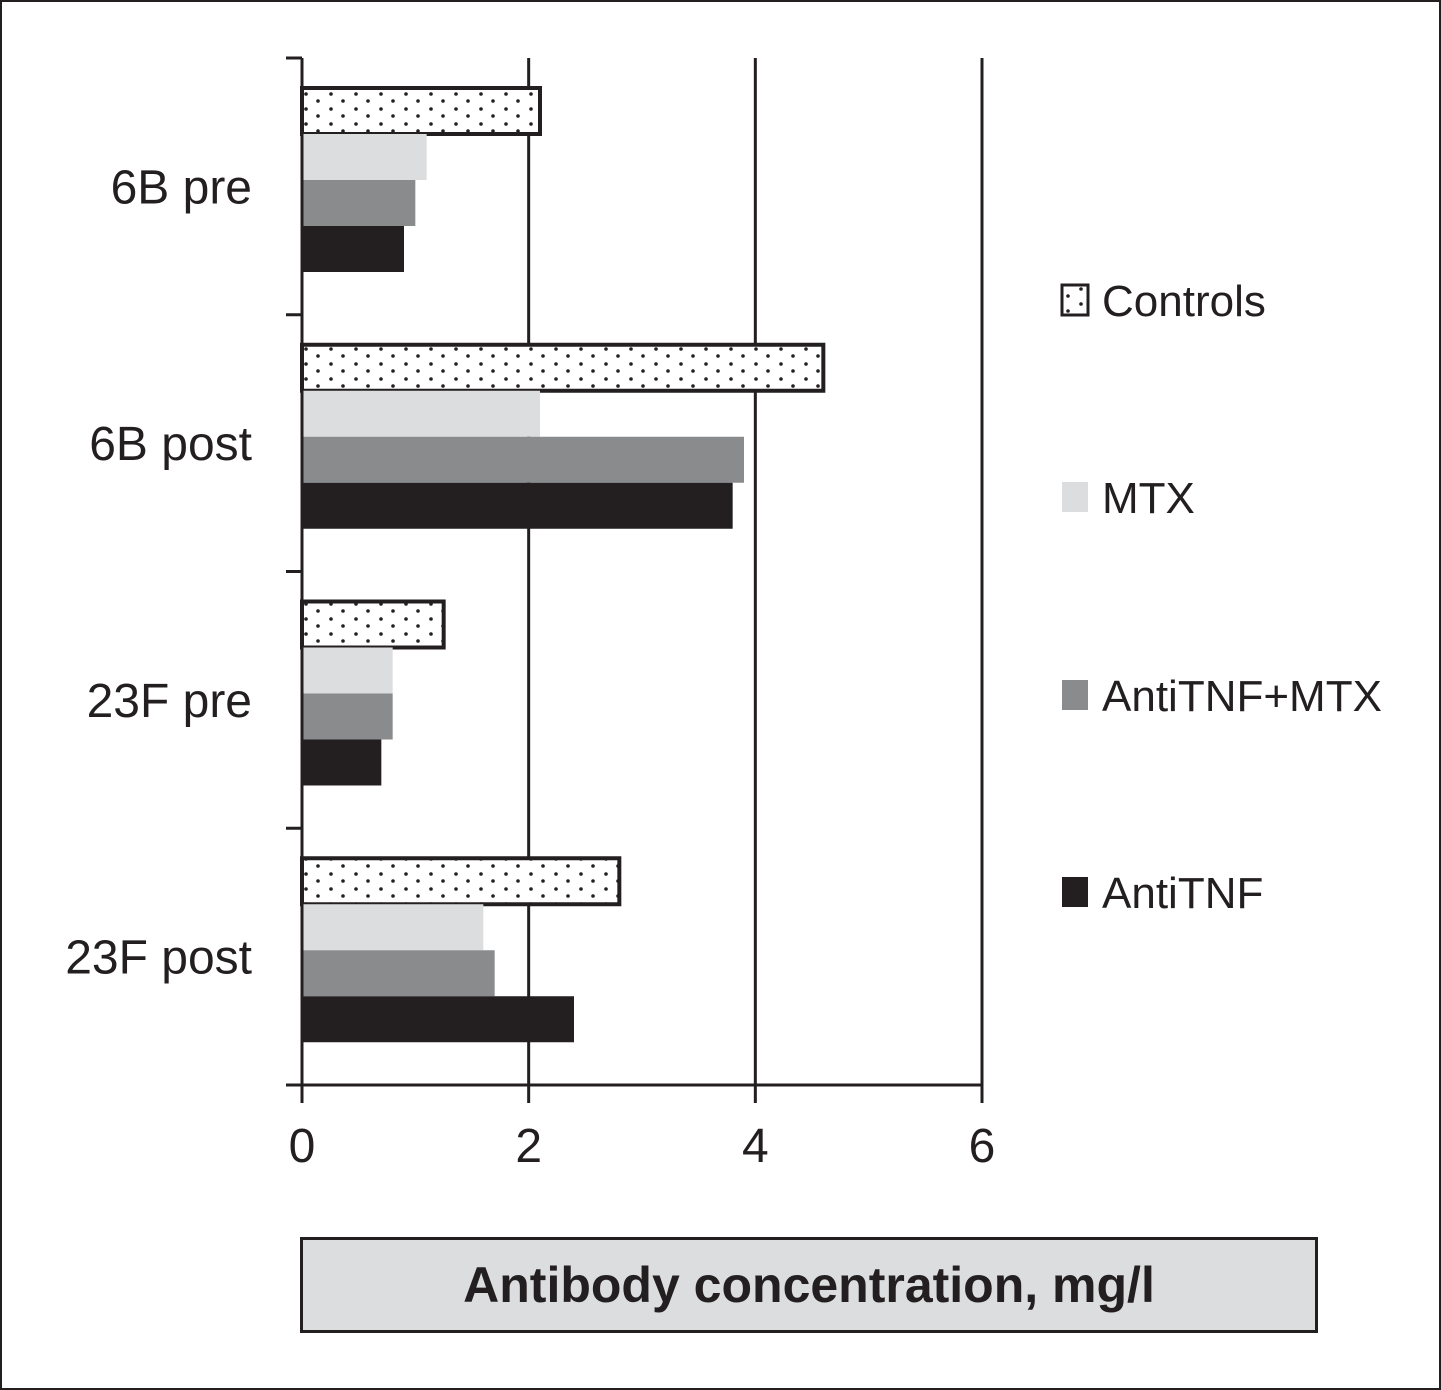 The width and height of the screenshot is (1441, 1390). Describe the element at coordinates (373, 624) in the screenshot. I see `bar-23f-pre-controls` at that location.